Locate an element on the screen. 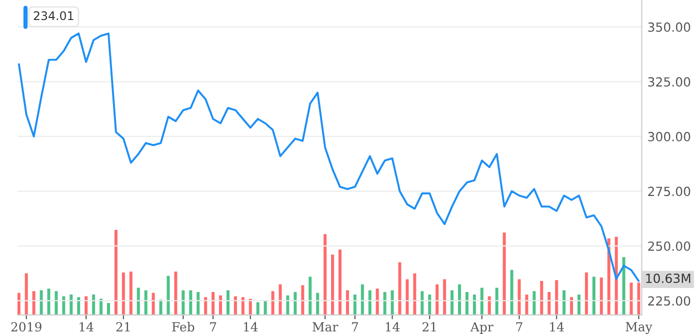 The height and width of the screenshot is (334, 696). y-tick-label: 325.00 is located at coordinates (669, 82).